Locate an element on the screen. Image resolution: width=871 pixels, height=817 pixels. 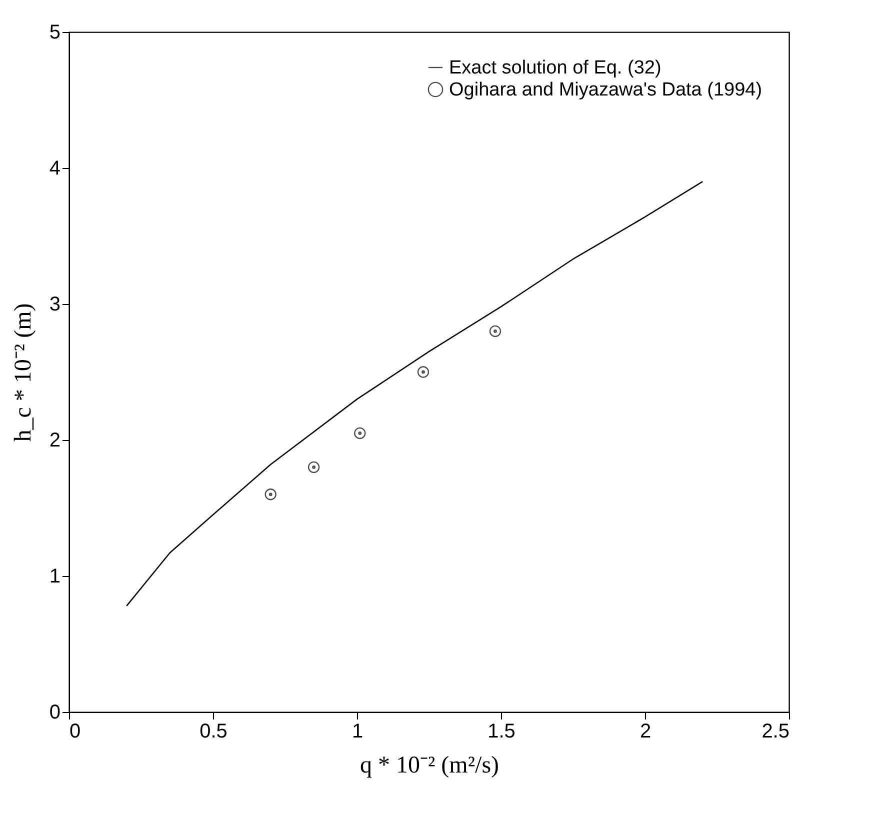
x-axis-title: q * 10⁻² (m²/s) is located at coordinates (430, 765).